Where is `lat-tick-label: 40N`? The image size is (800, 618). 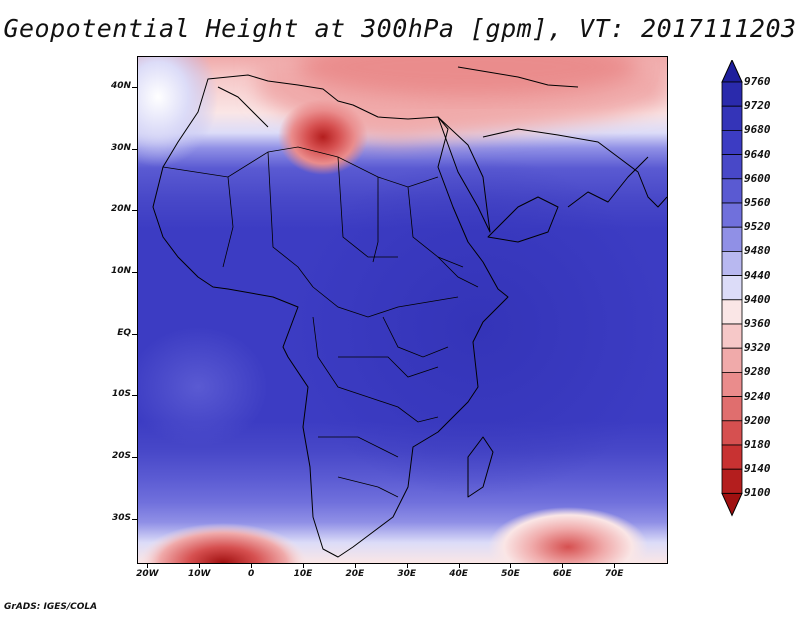
lat-tick-label: 40N is located at coordinates (120, 85).